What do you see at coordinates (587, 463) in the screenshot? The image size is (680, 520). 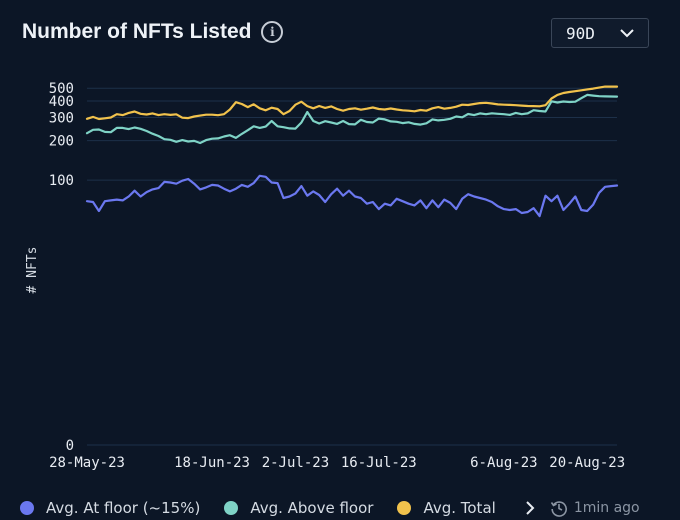 I see `x-tick-label: 20-Aug-23` at bounding box center [587, 463].